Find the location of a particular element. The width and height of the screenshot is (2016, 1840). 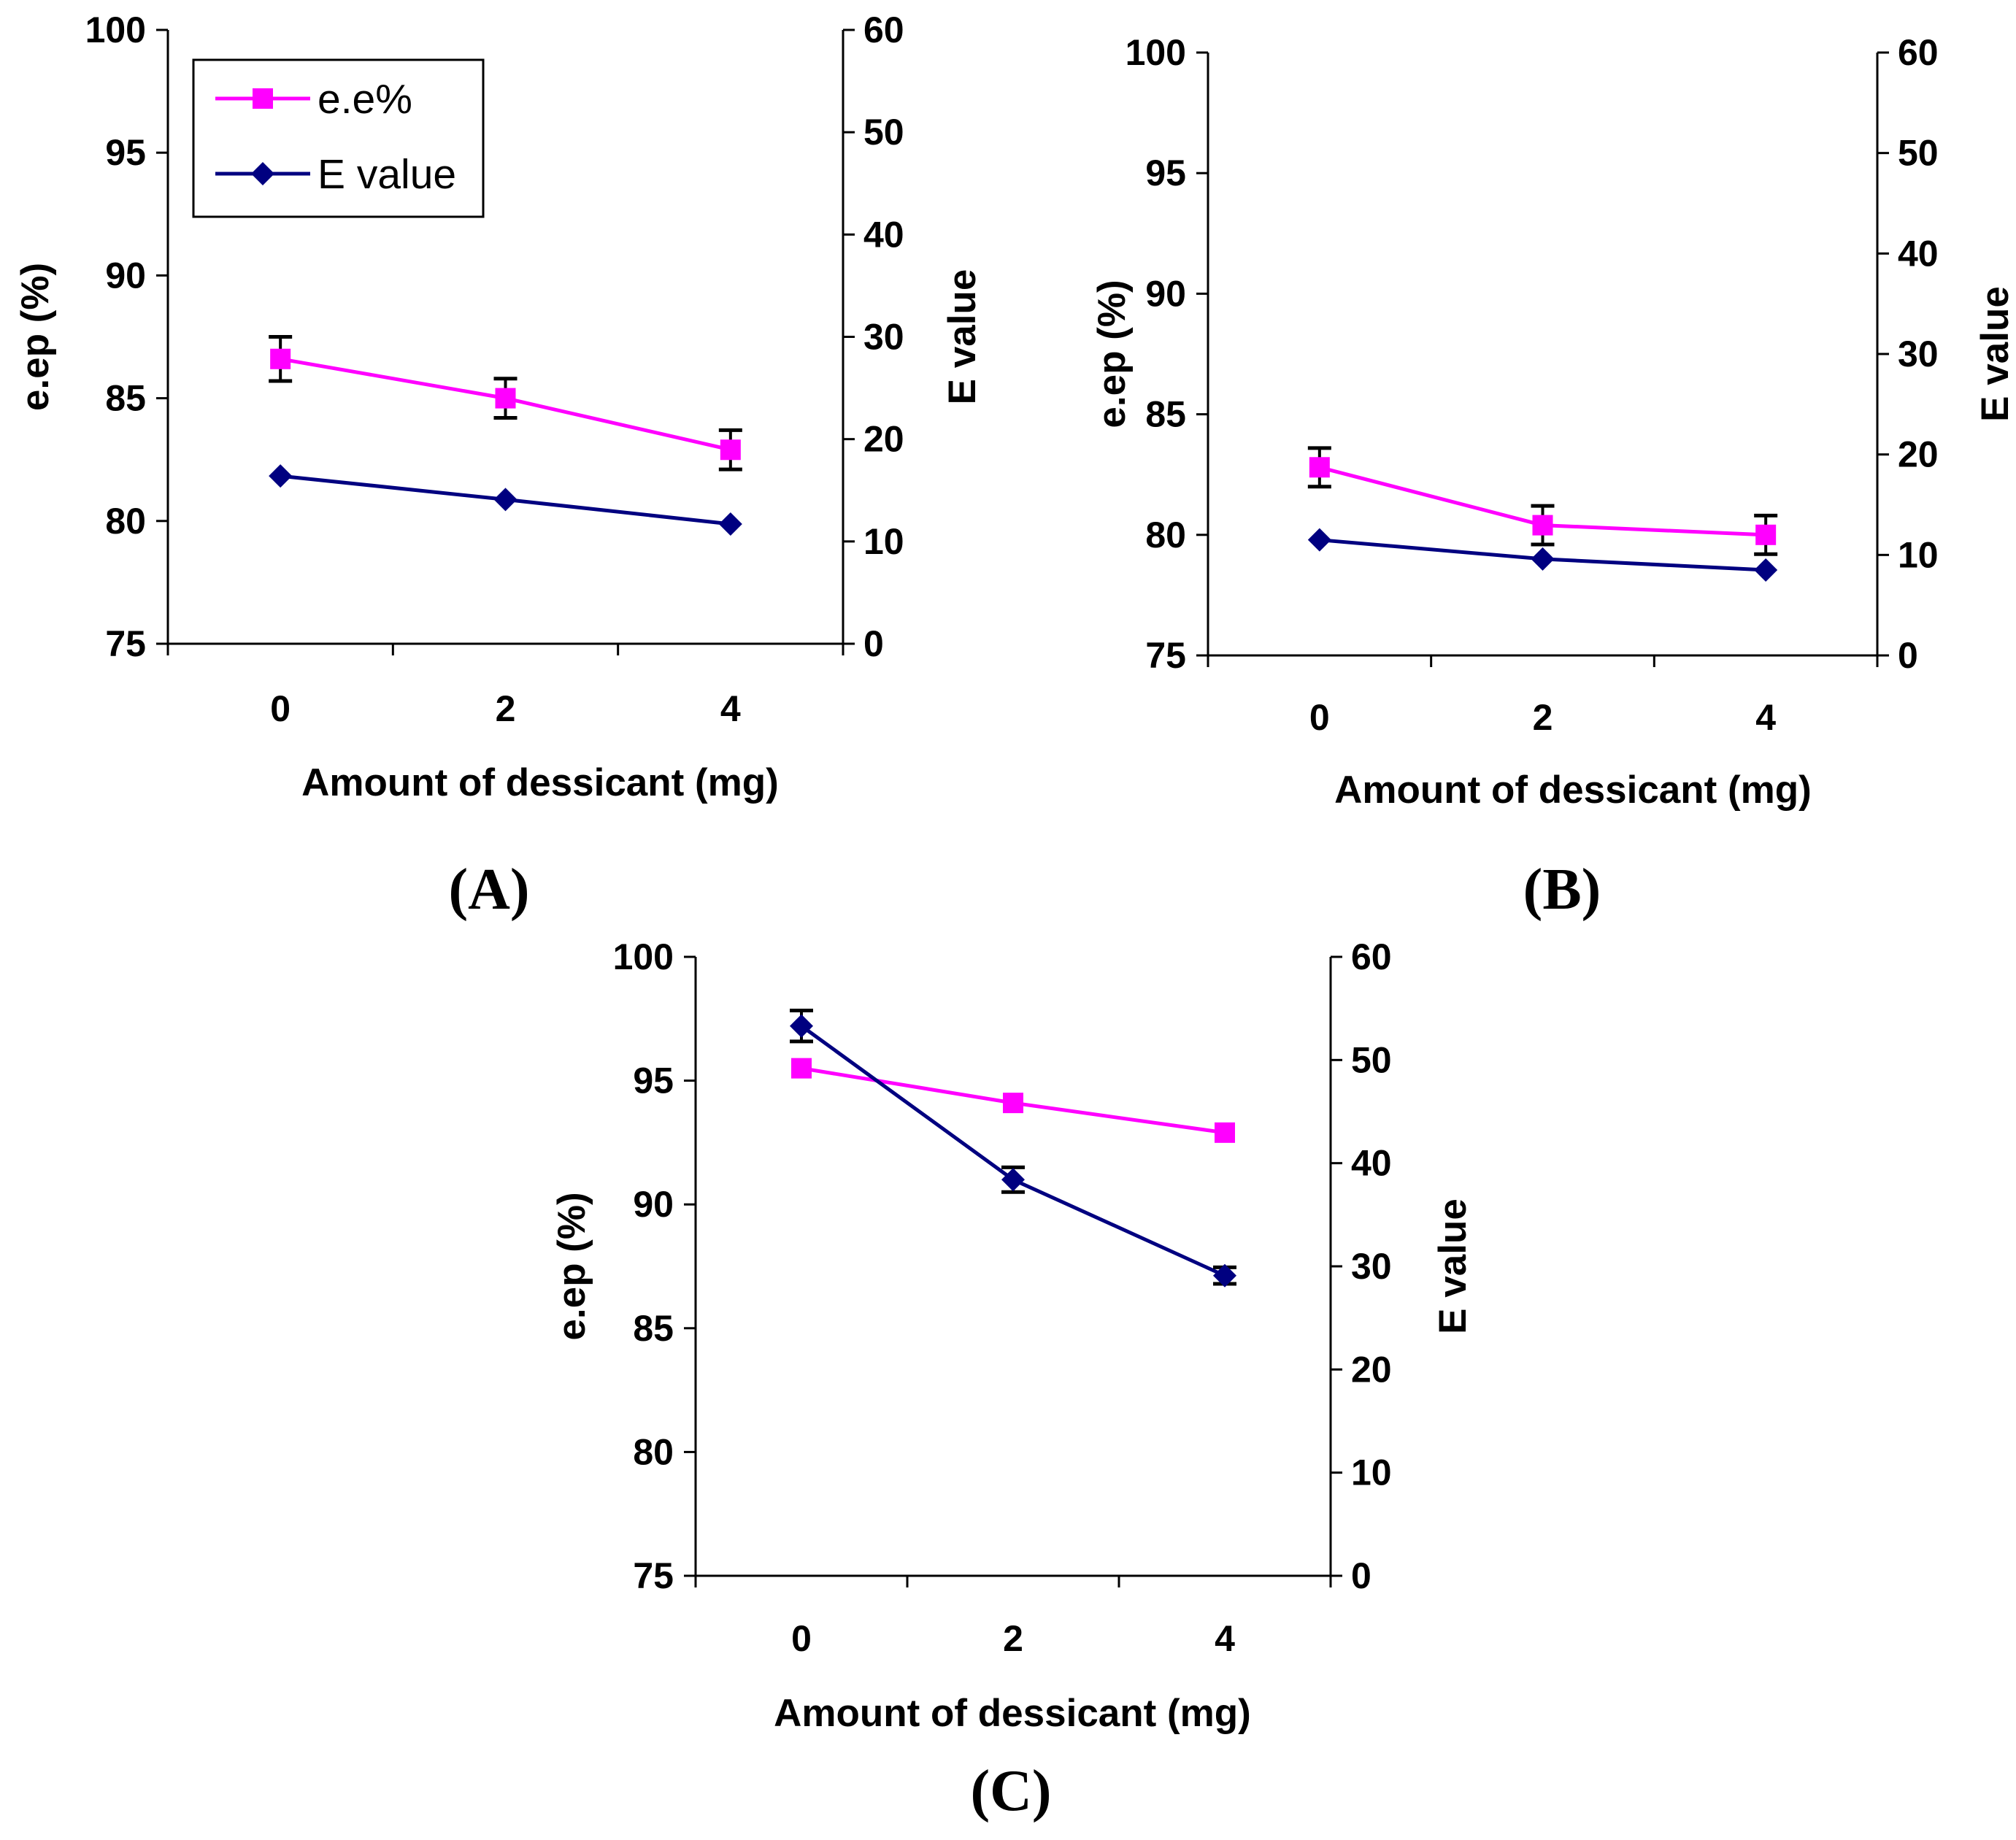

square-marker-icon is located at coordinates (263, 98).